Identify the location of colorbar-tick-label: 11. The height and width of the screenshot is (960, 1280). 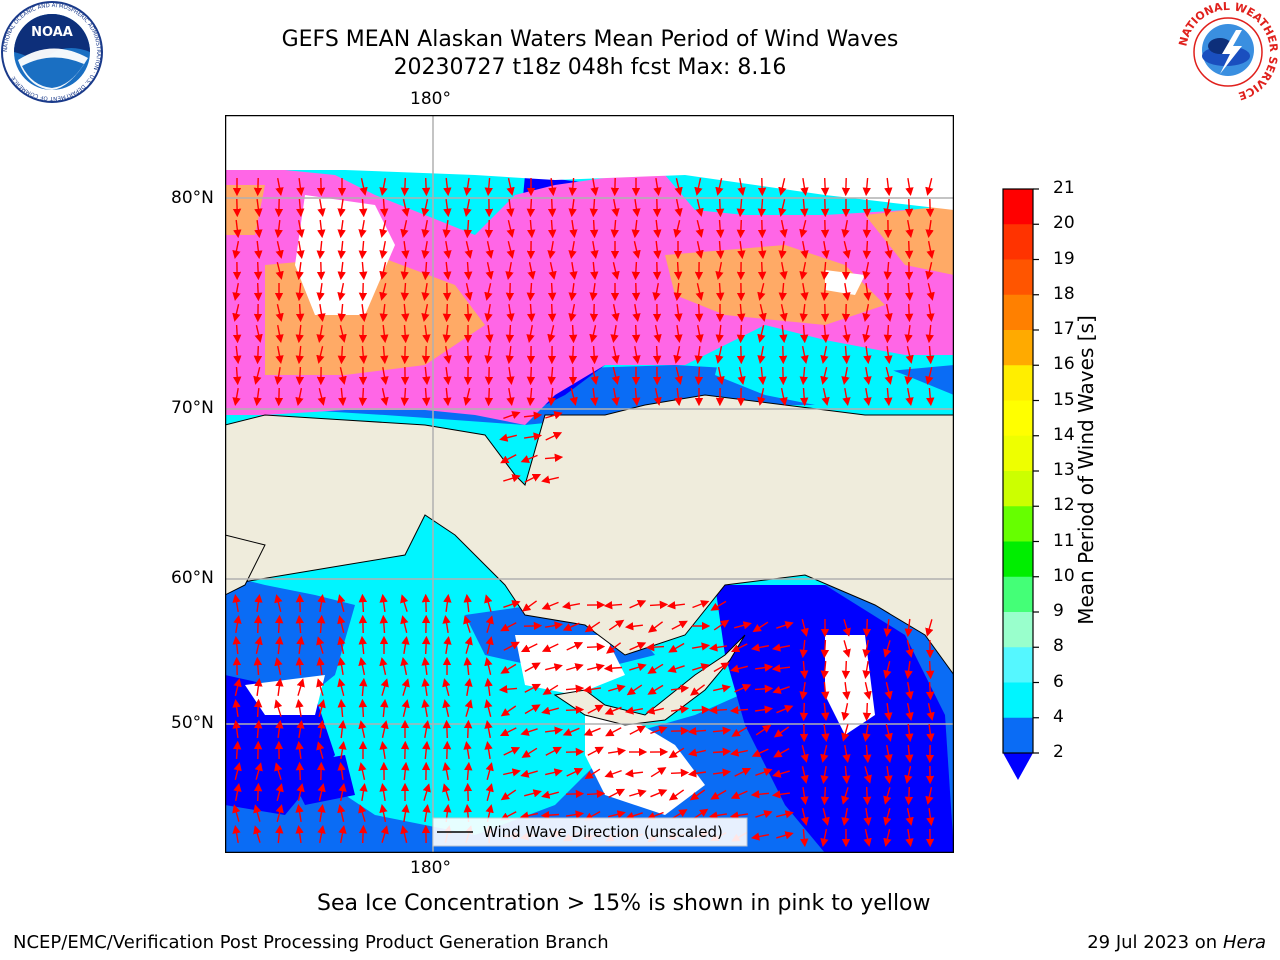
(1064, 540).